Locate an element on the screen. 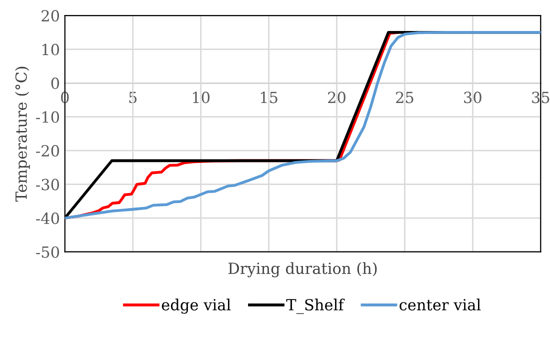  y-tick-label: -10 is located at coordinates (48, 117).